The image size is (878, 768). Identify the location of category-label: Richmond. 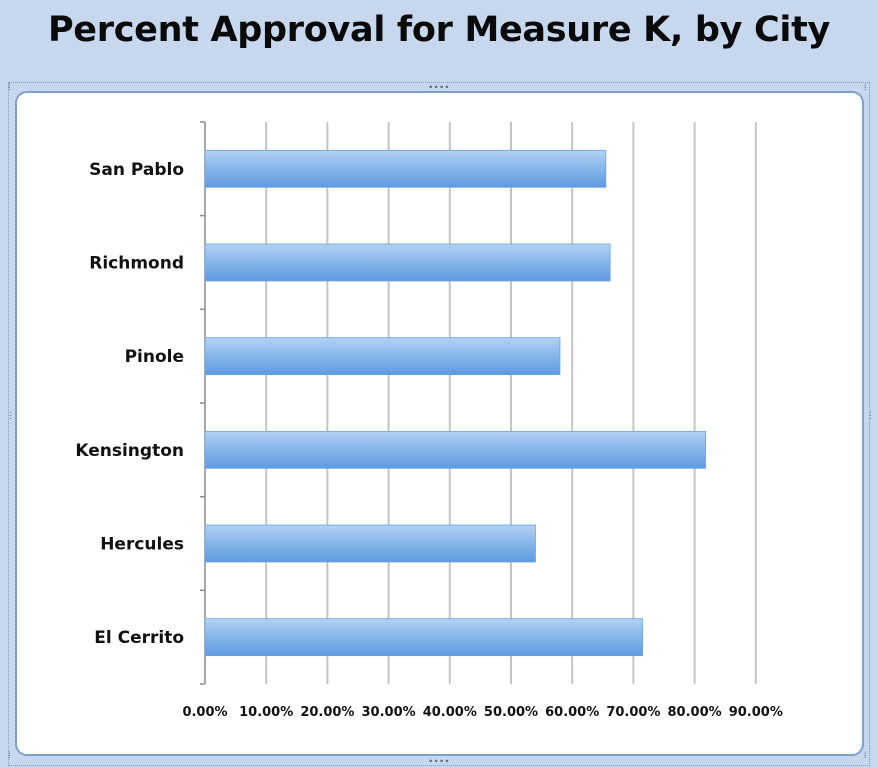
(136, 264).